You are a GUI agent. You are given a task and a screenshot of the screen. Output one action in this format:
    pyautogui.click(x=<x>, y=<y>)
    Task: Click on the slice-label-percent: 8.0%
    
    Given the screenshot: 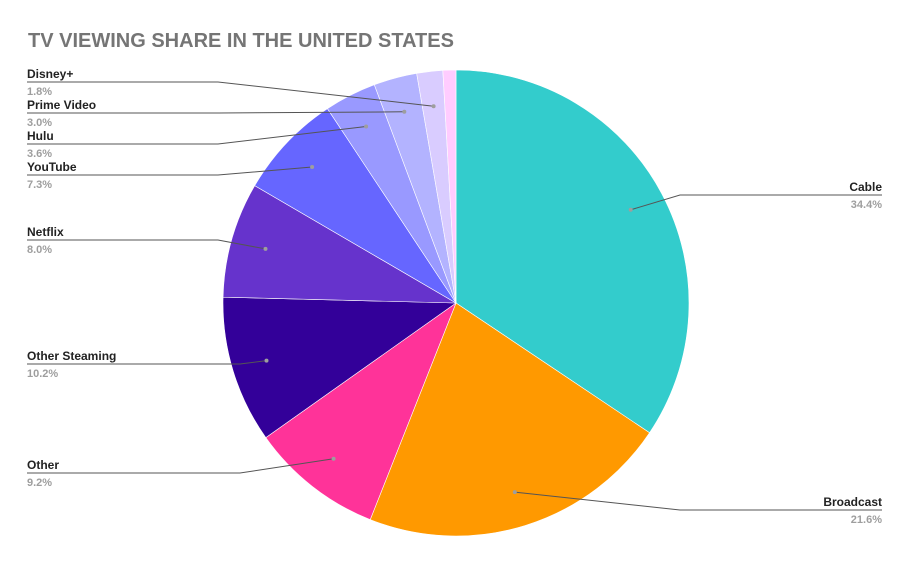 What is the action you would take?
    pyautogui.click(x=39, y=250)
    